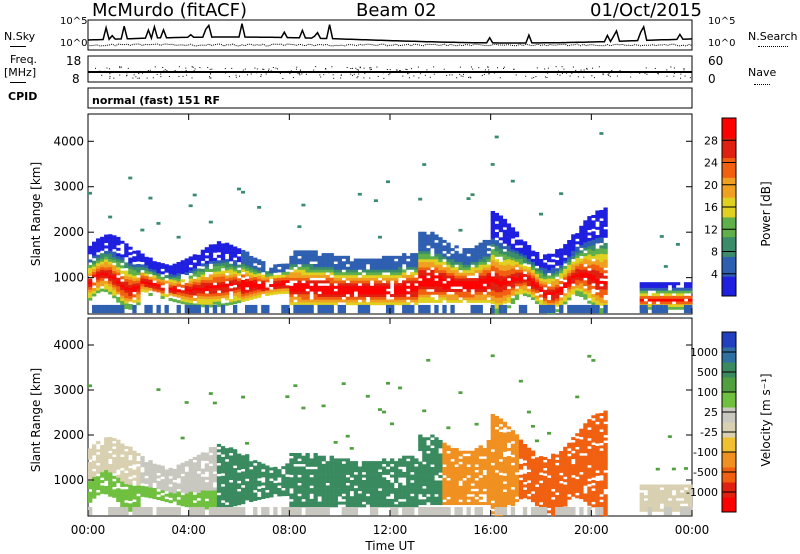 The height and width of the screenshot is (554, 800). What do you see at coordinates (24, 59) in the screenshot?
I see `freq-label: Freq.` at bounding box center [24, 59].